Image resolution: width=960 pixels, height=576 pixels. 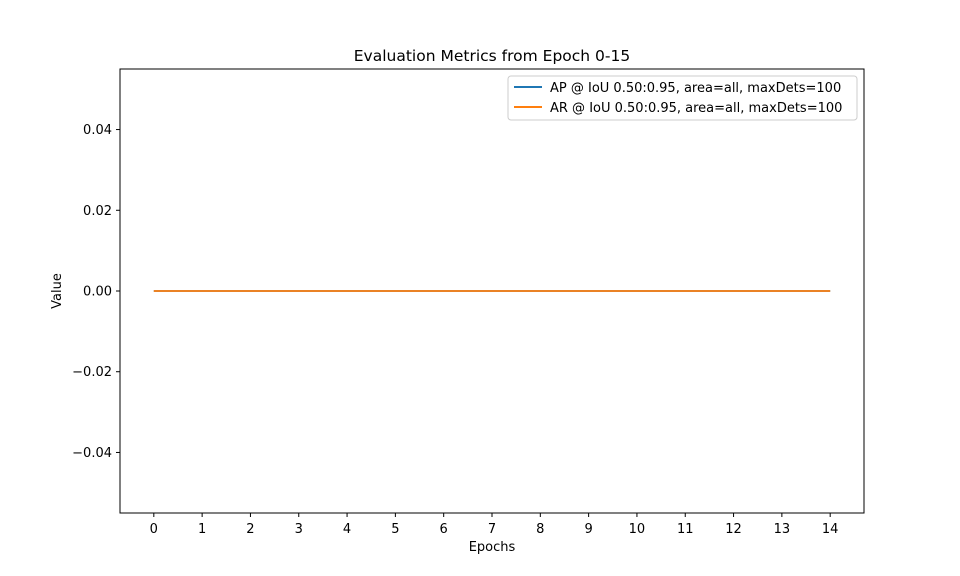 I want to click on y-axis-label: Value, so click(x=57, y=291).